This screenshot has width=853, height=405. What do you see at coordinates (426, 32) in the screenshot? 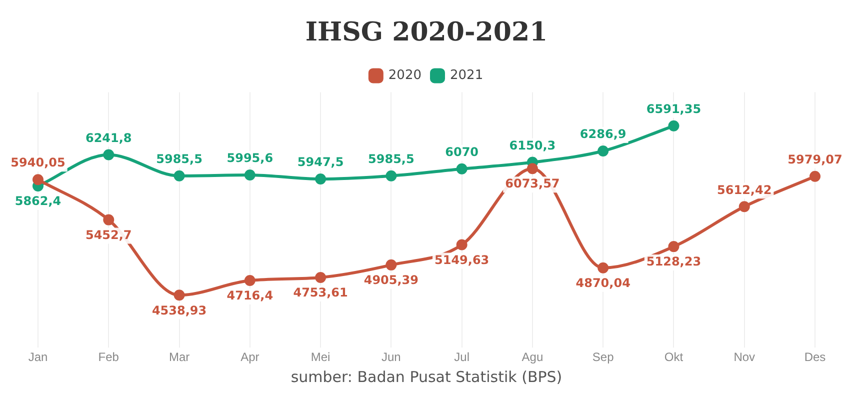
I see `chart-title: IHSG 2020-2021` at bounding box center [426, 32].